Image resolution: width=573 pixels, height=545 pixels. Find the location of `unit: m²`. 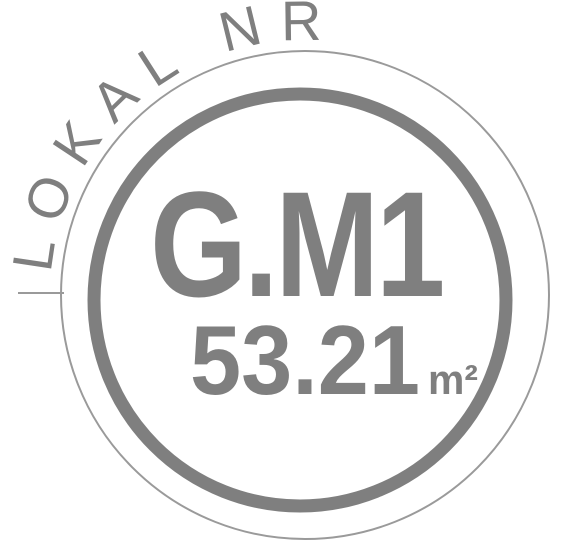

unit: m² is located at coordinates (453, 379).